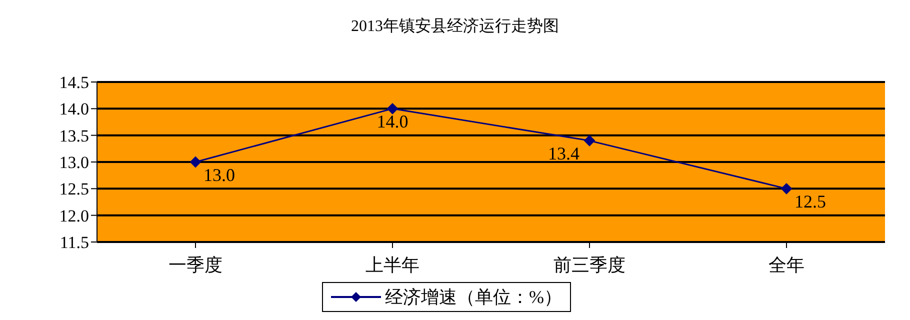 The width and height of the screenshot is (910, 320). Describe the element at coordinates (564, 154) in the screenshot. I see `data-label: 13.4` at that location.